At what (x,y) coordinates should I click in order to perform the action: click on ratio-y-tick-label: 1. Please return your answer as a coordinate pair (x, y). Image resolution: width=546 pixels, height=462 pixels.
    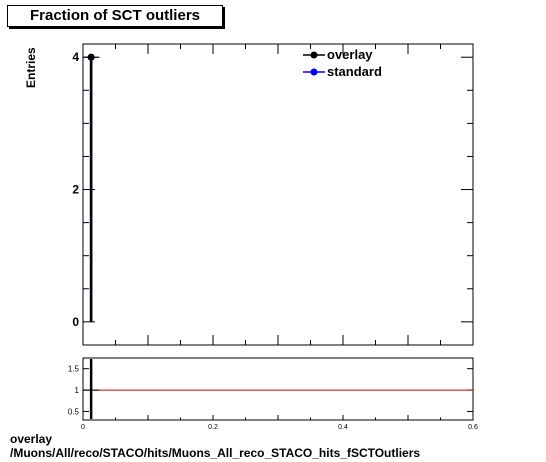
    Looking at the image, I should click on (77, 390).